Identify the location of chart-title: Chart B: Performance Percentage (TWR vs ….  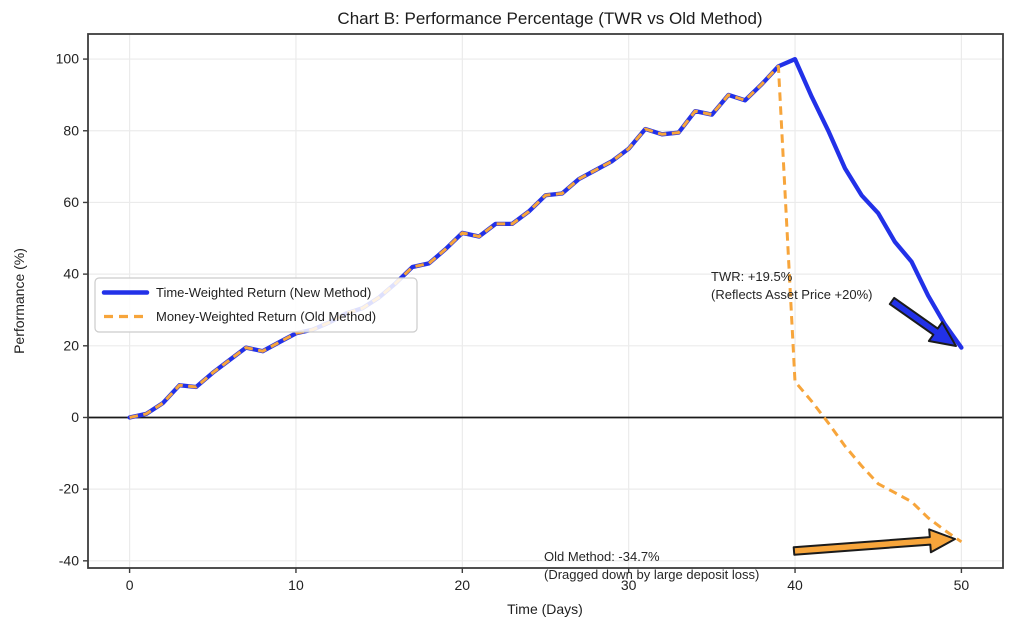
(549, 18).